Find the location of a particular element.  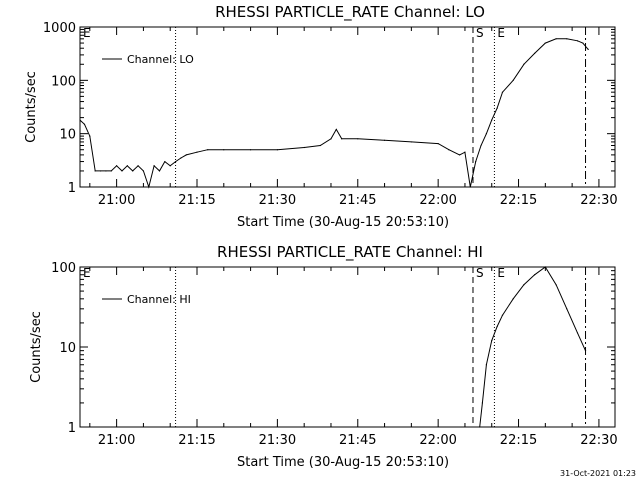

y-tick-label: 1000 is located at coordinates (59, 28).